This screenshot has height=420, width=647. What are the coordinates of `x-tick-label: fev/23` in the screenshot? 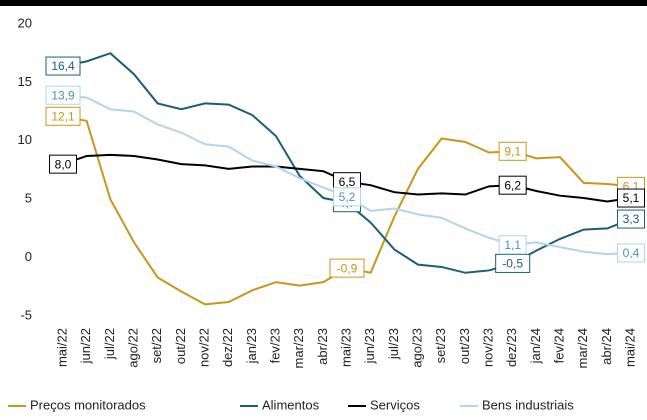 It's located at (274, 345).